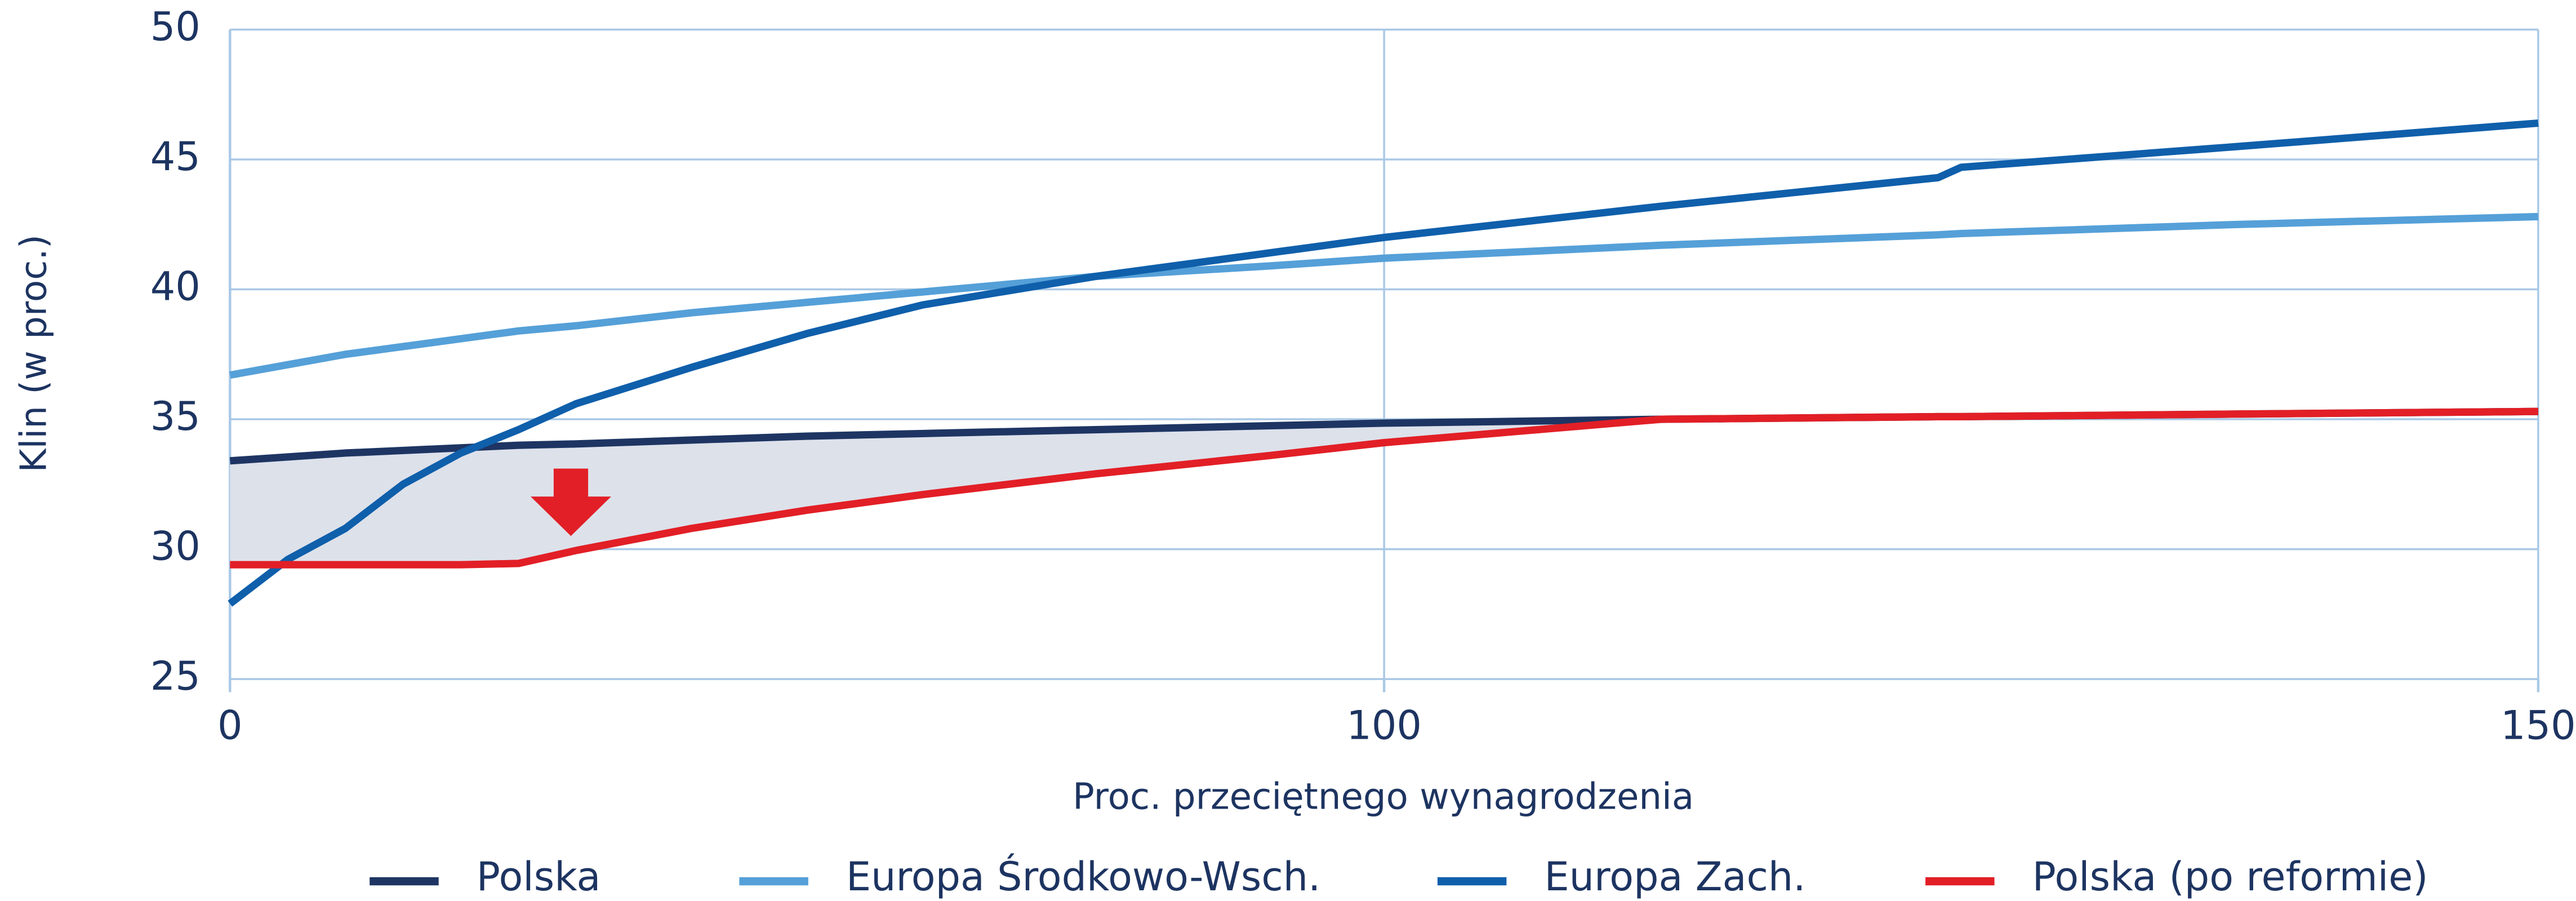 Image resolution: width=2576 pixels, height=901 pixels. I want to click on legend-label: Europa Środkowo-Wsch., so click(1083, 877).